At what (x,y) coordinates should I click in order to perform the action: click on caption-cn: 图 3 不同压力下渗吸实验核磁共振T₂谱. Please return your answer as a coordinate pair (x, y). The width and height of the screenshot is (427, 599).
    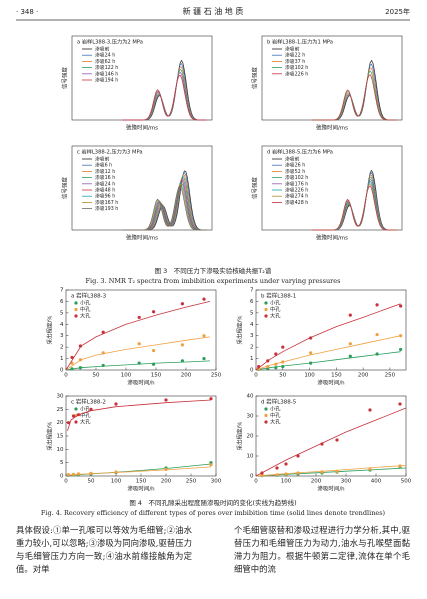
    Looking at the image, I should click on (213, 270).